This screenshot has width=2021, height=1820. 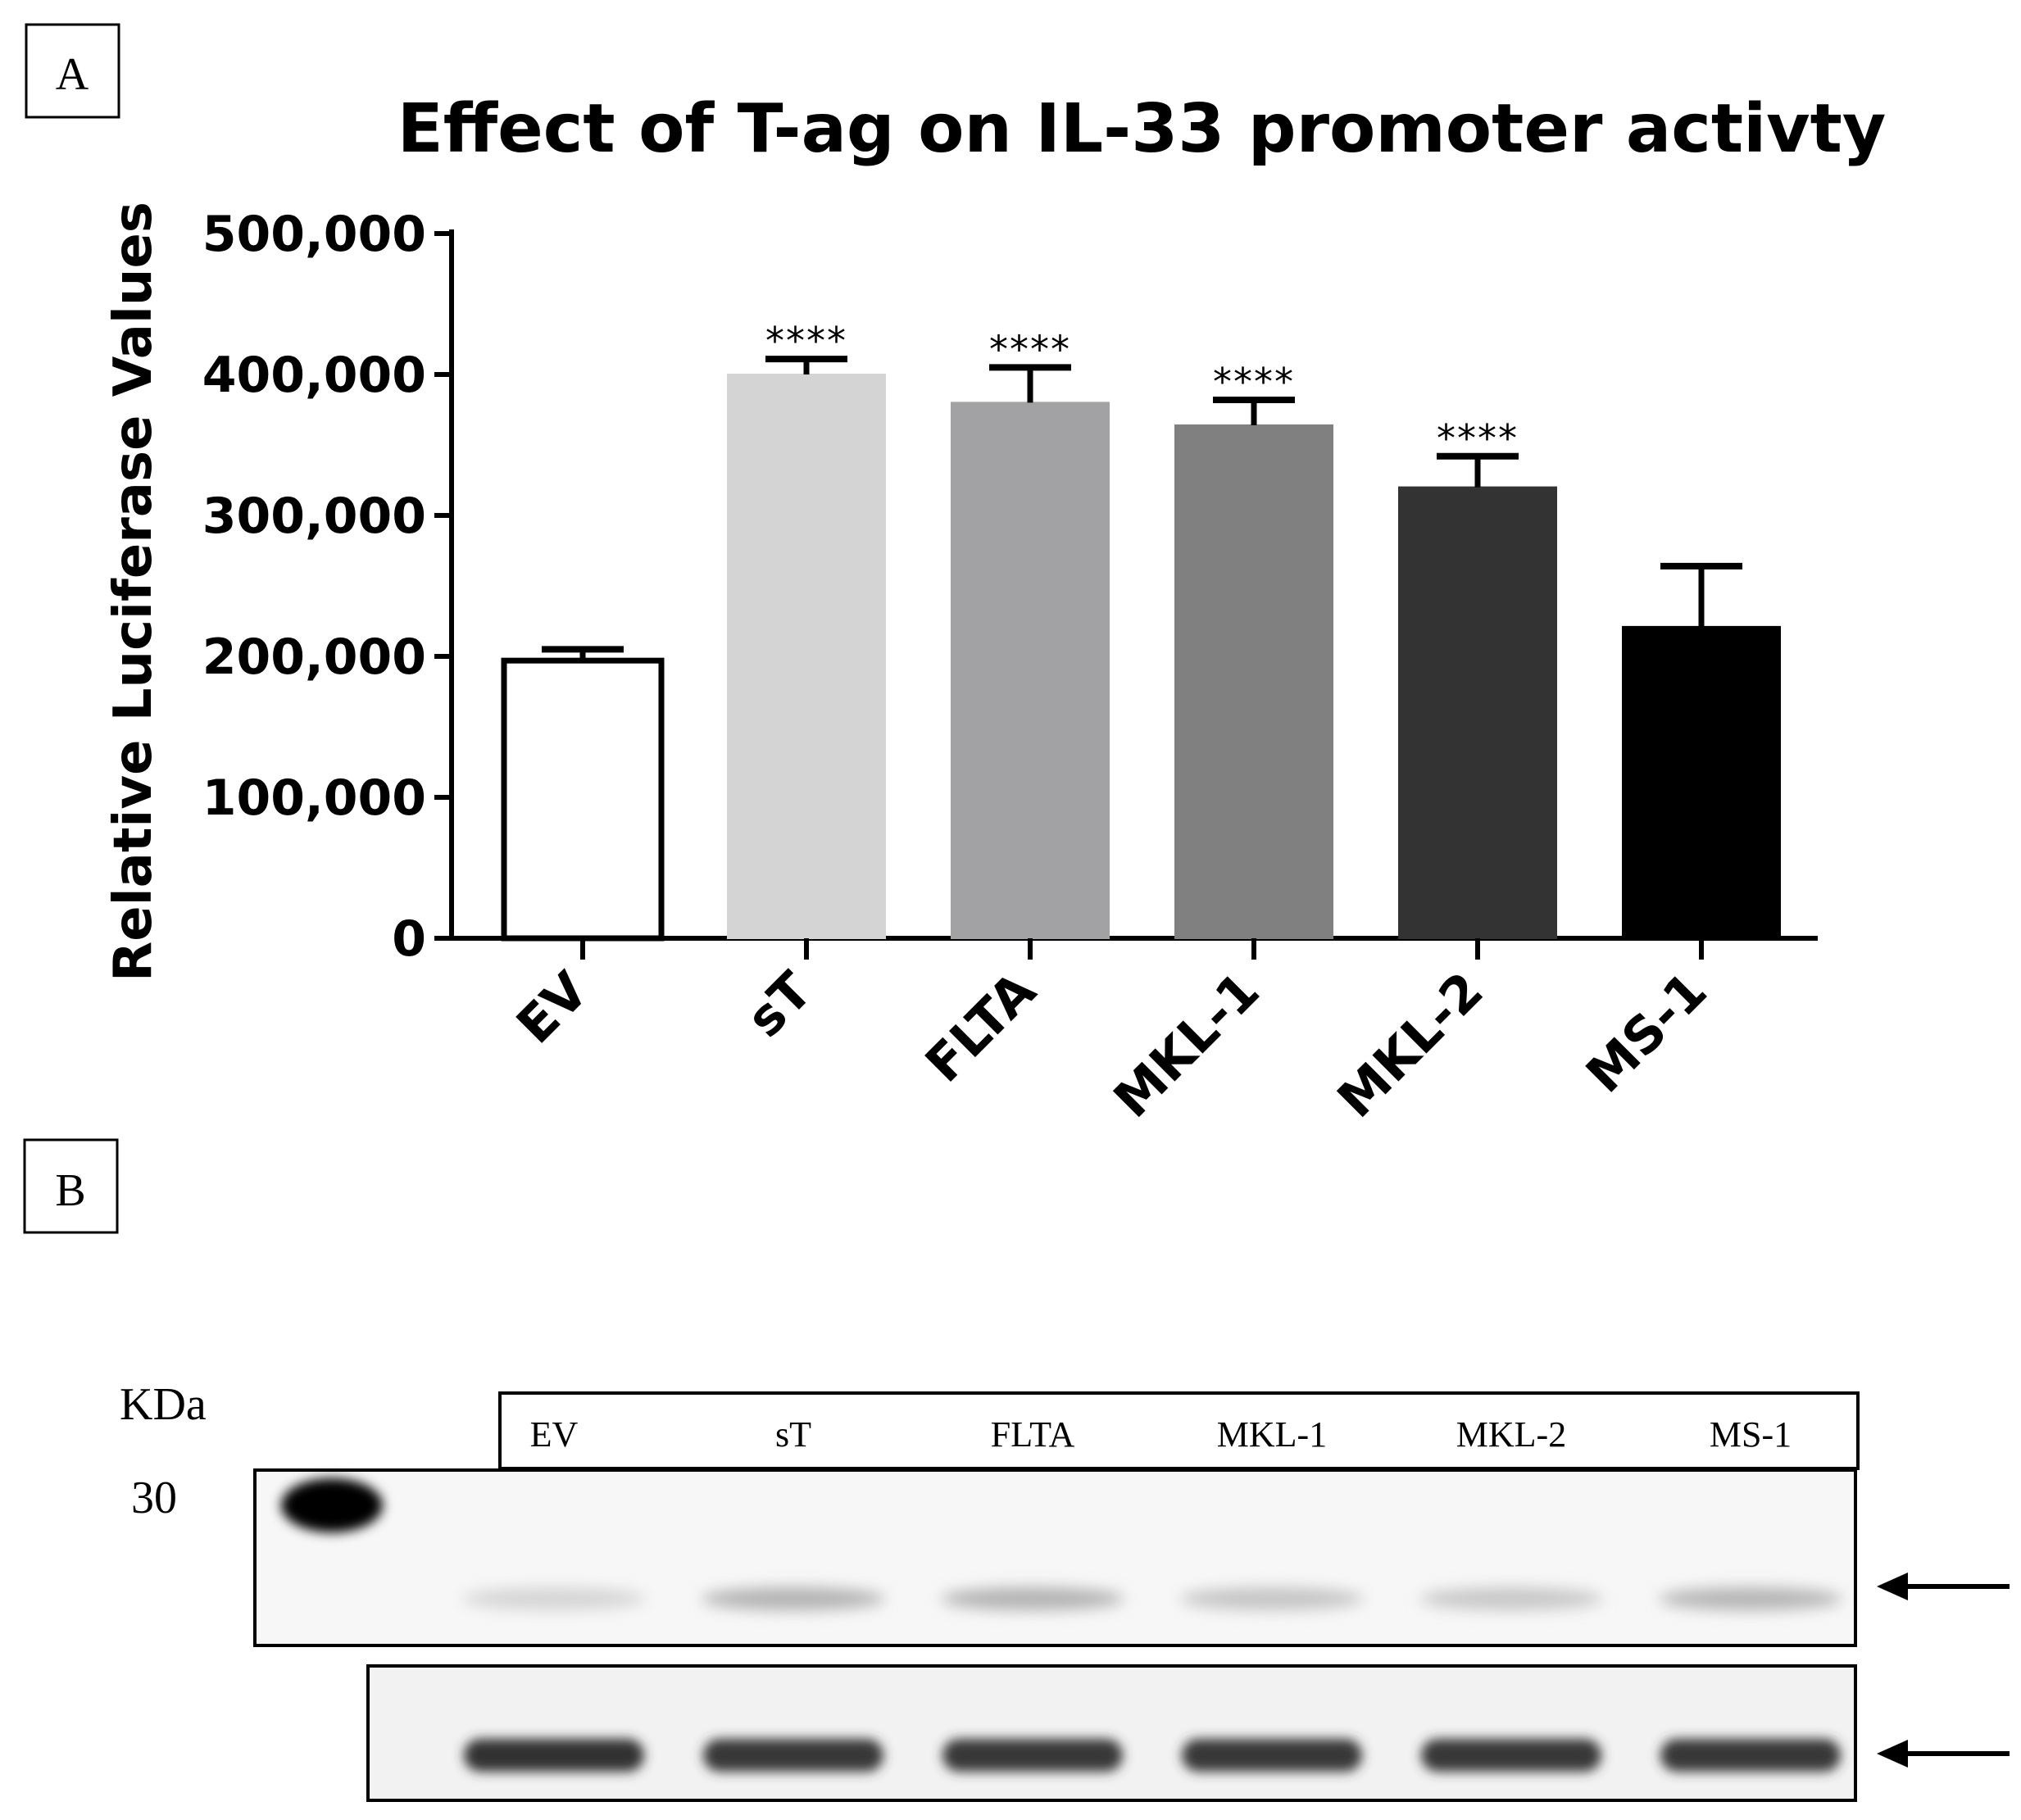 I want to click on x-tick-label-ev: EV, so click(x=552, y=1007).